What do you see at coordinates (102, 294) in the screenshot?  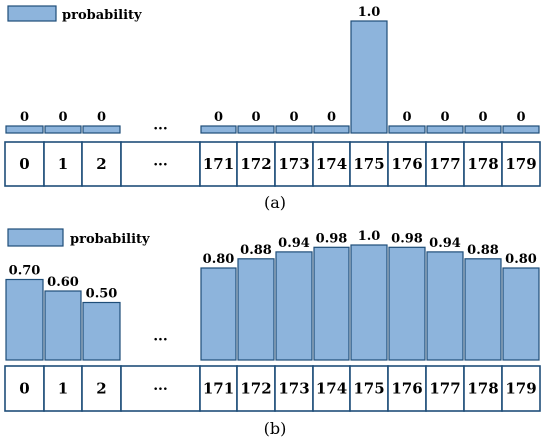 I see `value-label: 0.50` at bounding box center [102, 294].